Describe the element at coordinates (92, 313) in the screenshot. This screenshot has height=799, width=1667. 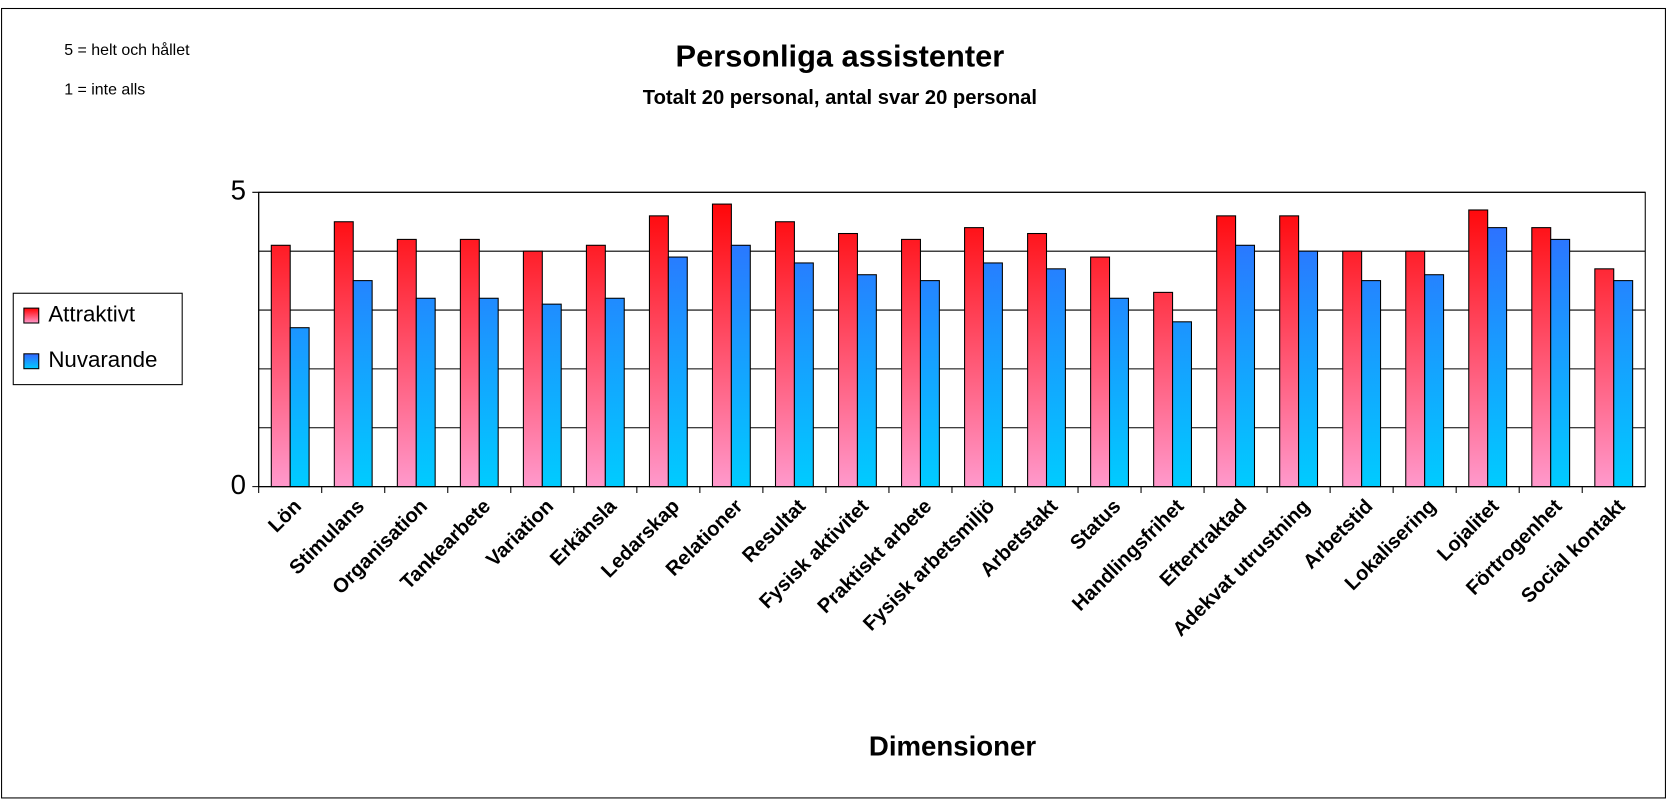
I see `legend-label: Attraktivt` at that location.